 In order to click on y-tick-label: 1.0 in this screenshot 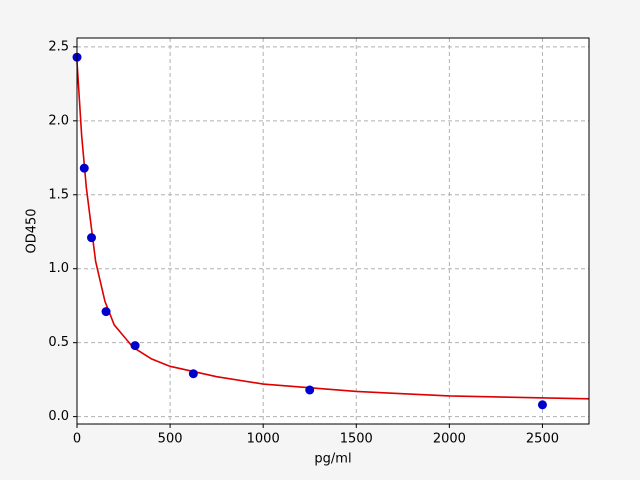, I will do `click(58, 268)`.